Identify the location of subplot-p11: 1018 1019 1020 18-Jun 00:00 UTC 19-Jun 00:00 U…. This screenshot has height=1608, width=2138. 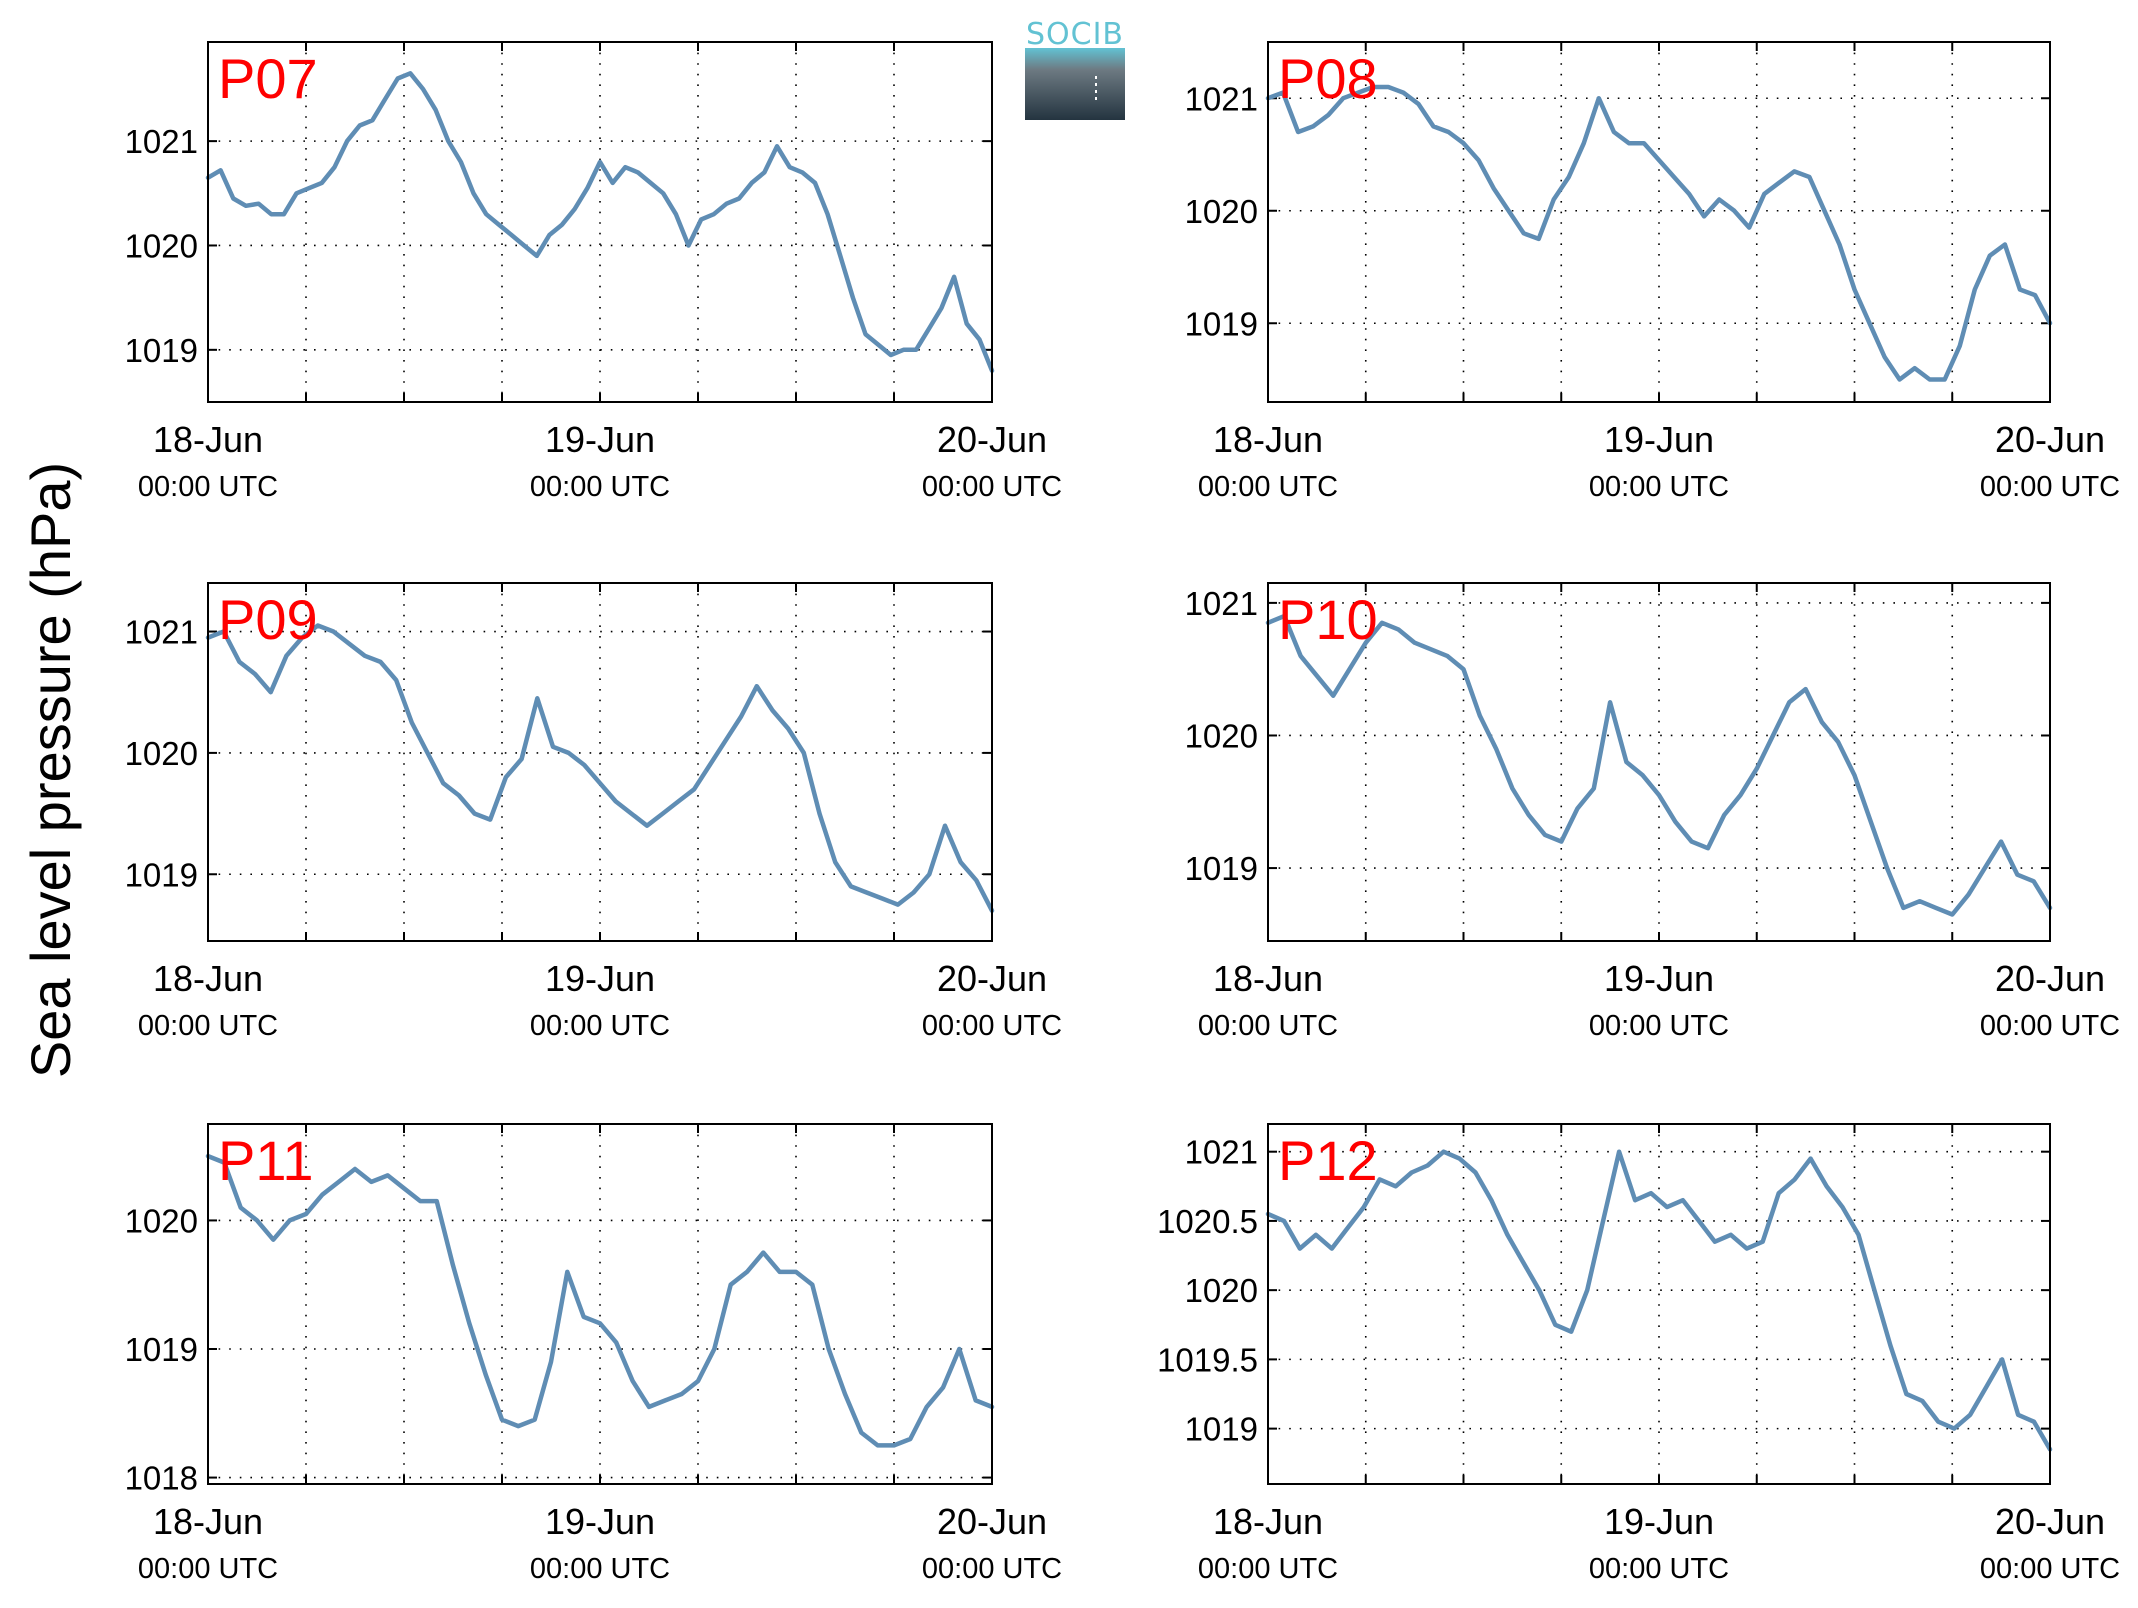
(593, 1354).